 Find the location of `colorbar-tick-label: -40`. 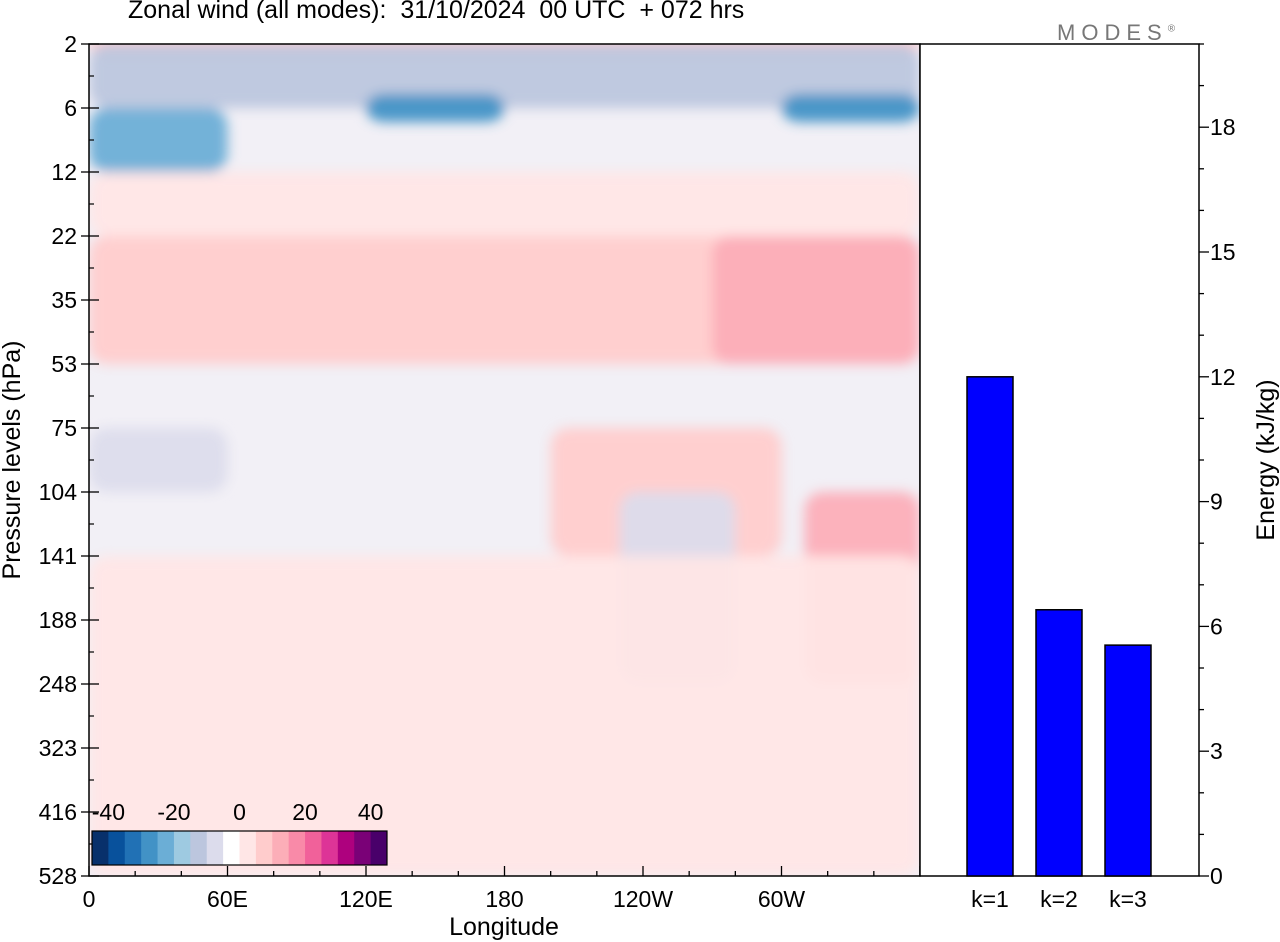

colorbar-tick-label: -40 is located at coordinates (108, 812).